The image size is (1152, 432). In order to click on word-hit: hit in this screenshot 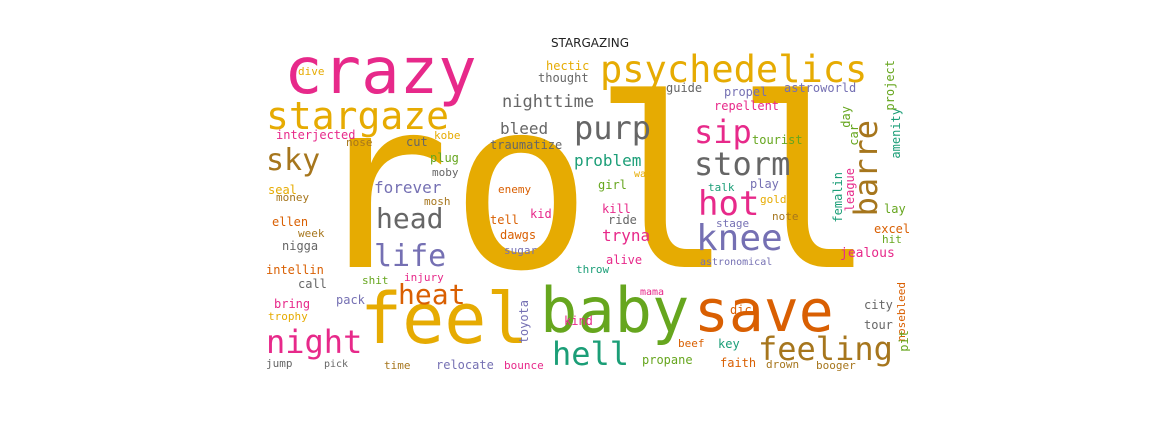, I will do `click(892, 239)`.